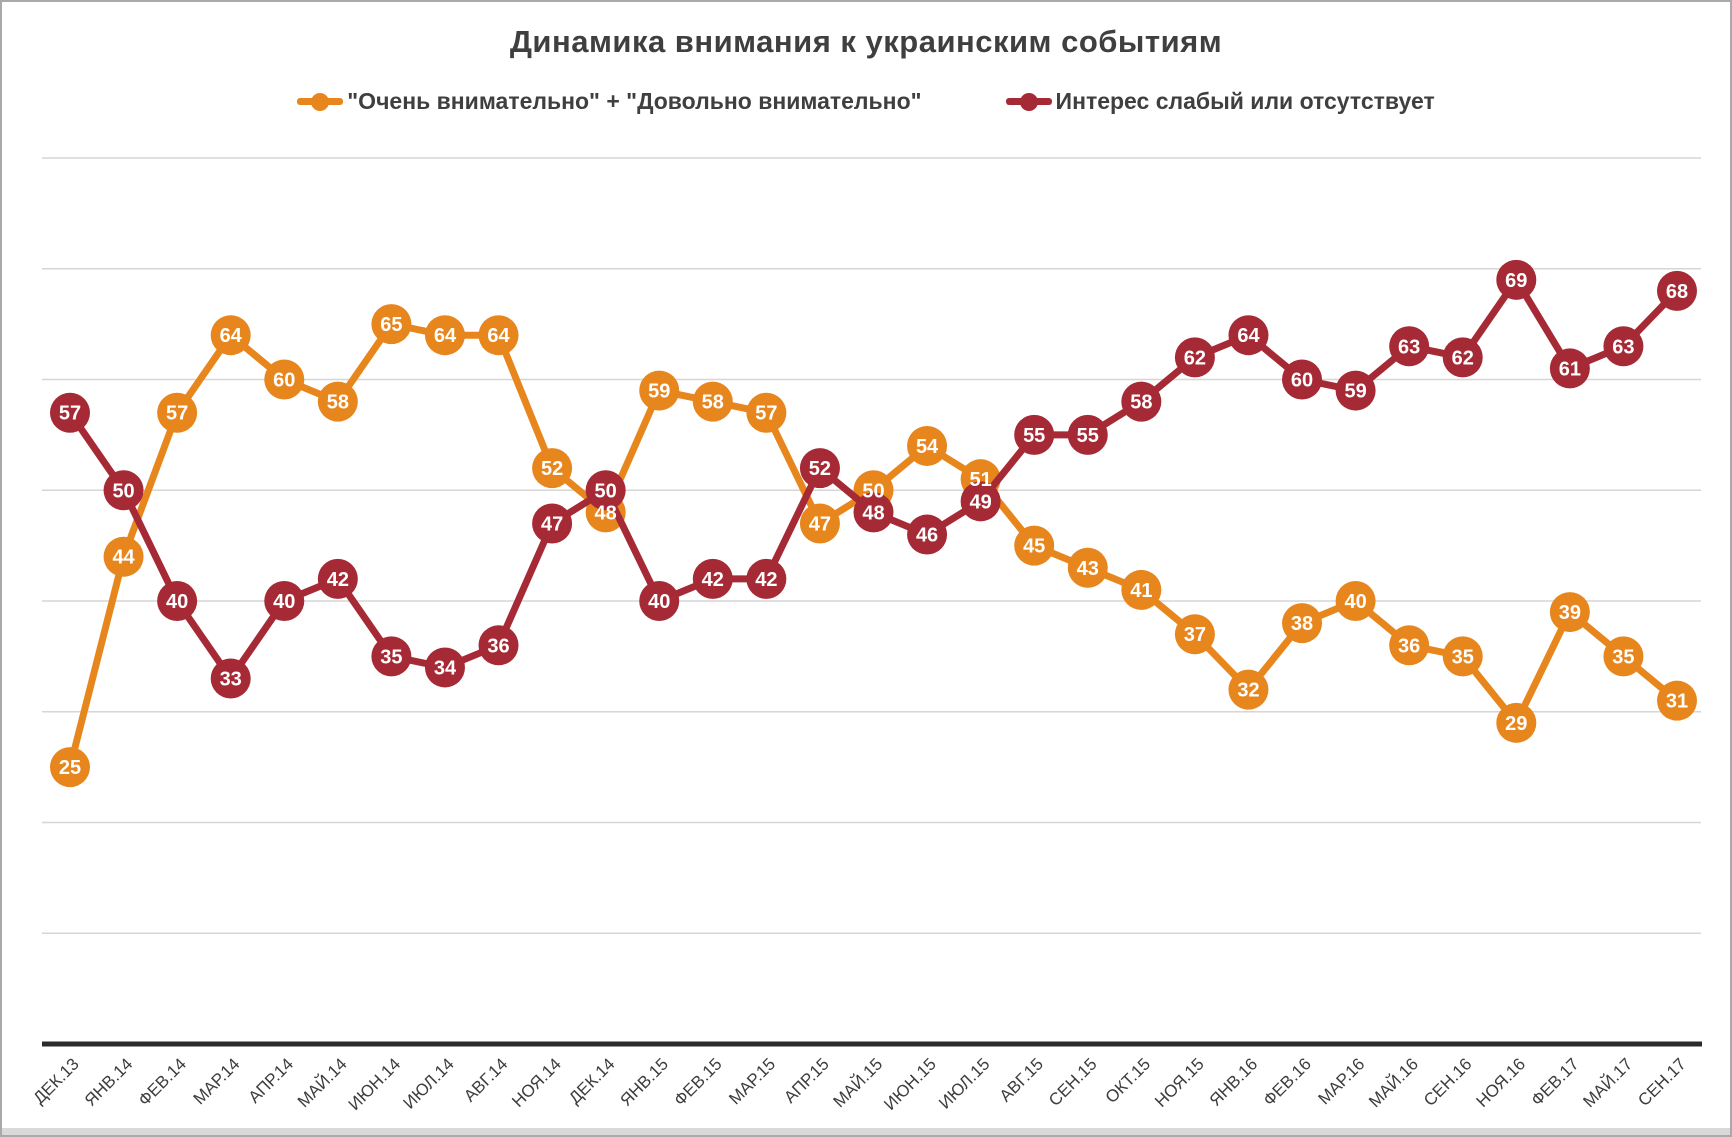 The width and height of the screenshot is (1732, 1137). I want to click on x-axis-label: ДЕК.14, so click(591, 1080).